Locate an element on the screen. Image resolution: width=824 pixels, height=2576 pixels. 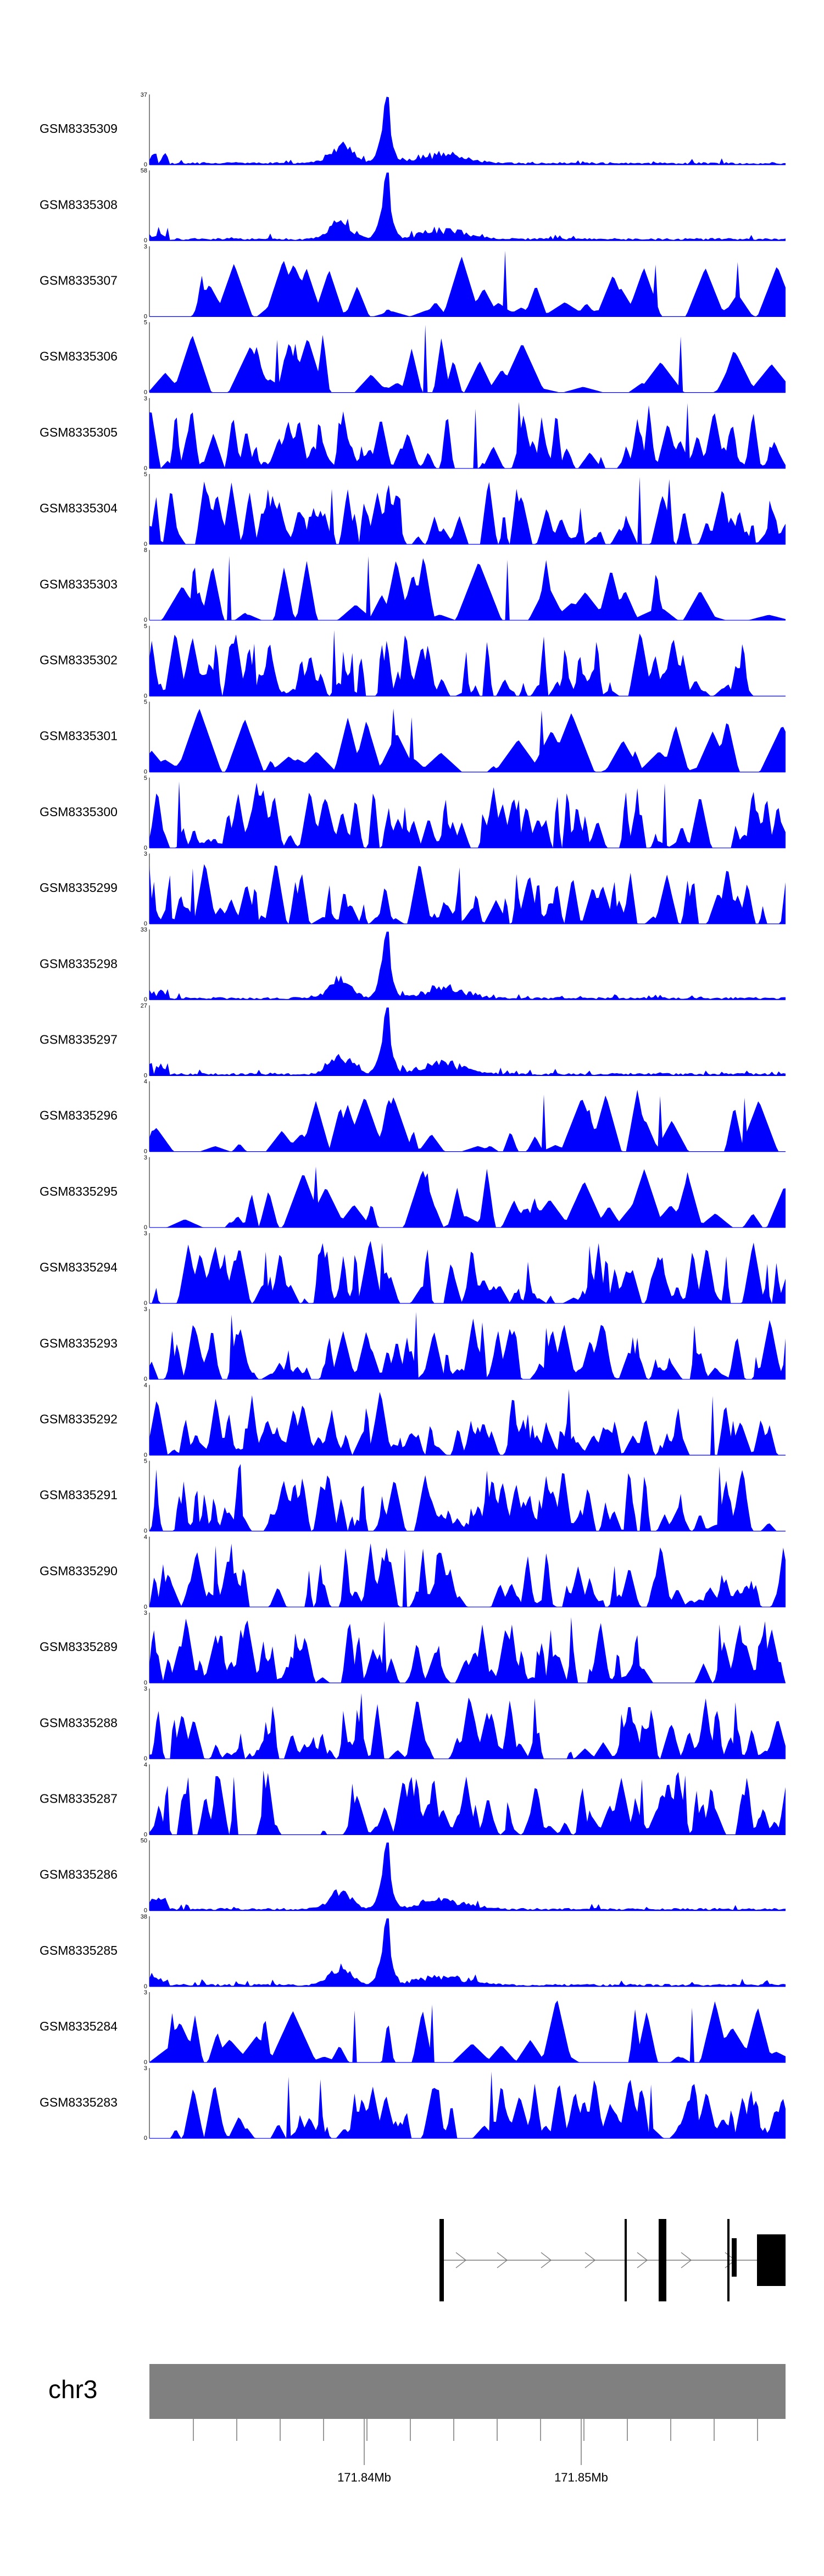
track-GSM8335290: GSM8335290 4 0 is located at coordinates (413, 1572).